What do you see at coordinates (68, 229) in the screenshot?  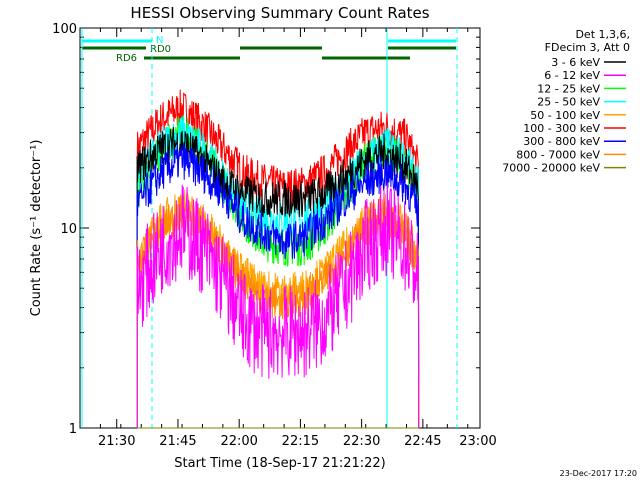 I see `y-tick-label: 10` at bounding box center [68, 229].